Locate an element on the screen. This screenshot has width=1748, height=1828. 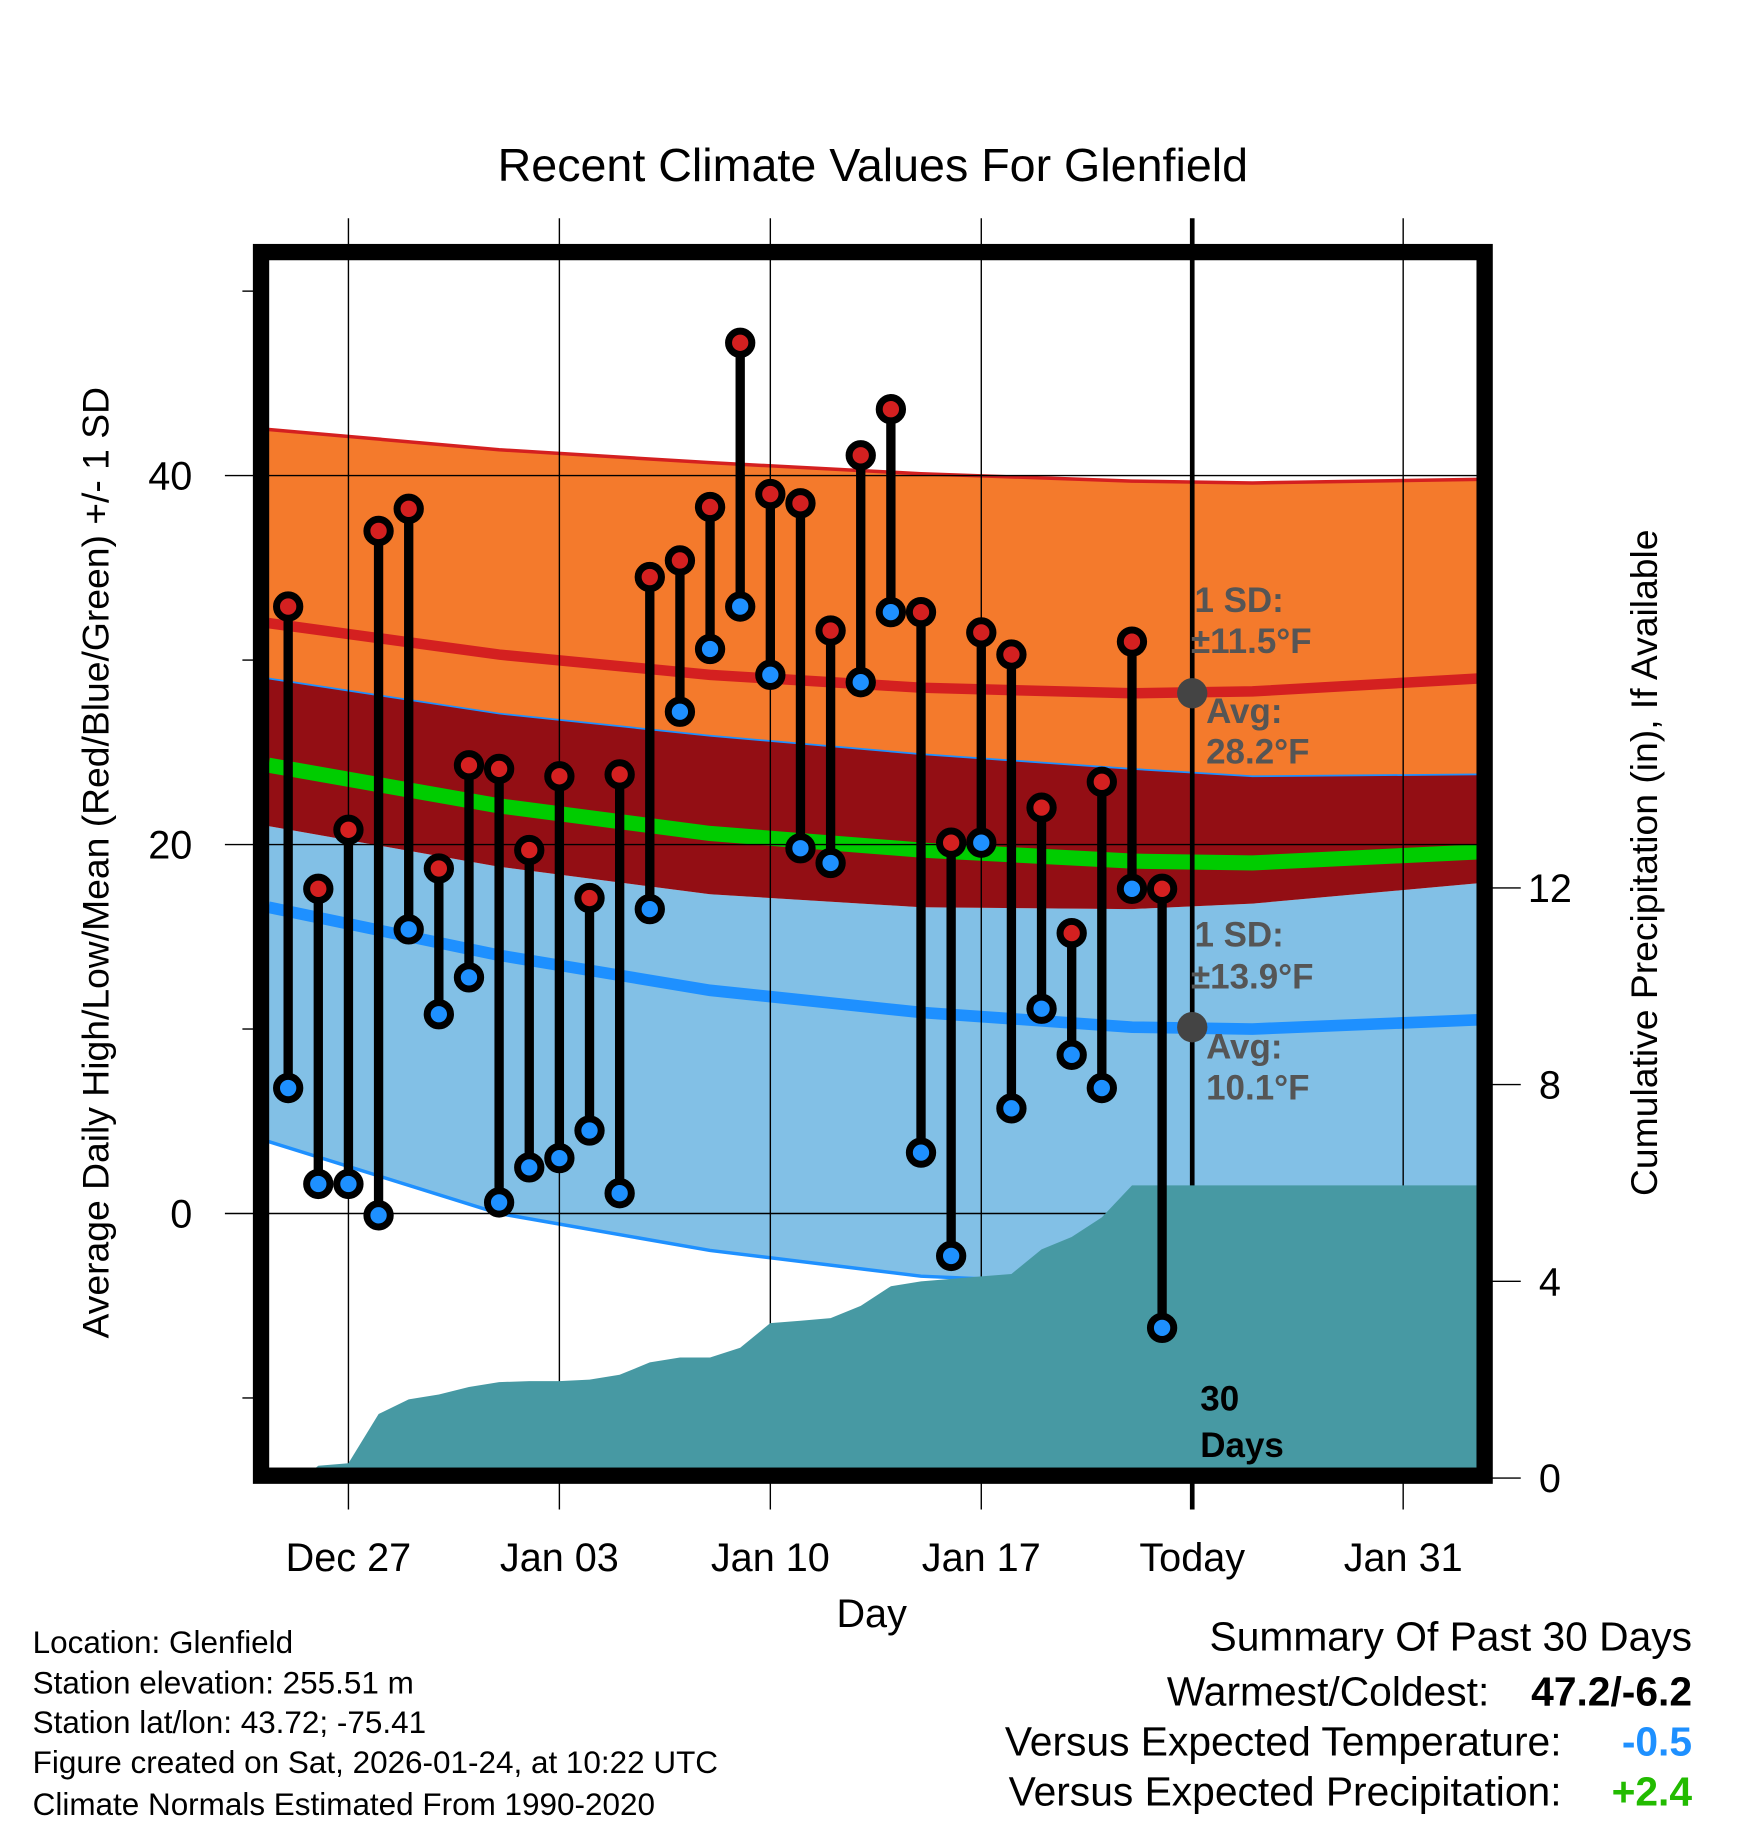
footer-location: Location: Glenfield is located at coordinates (163, 1642).